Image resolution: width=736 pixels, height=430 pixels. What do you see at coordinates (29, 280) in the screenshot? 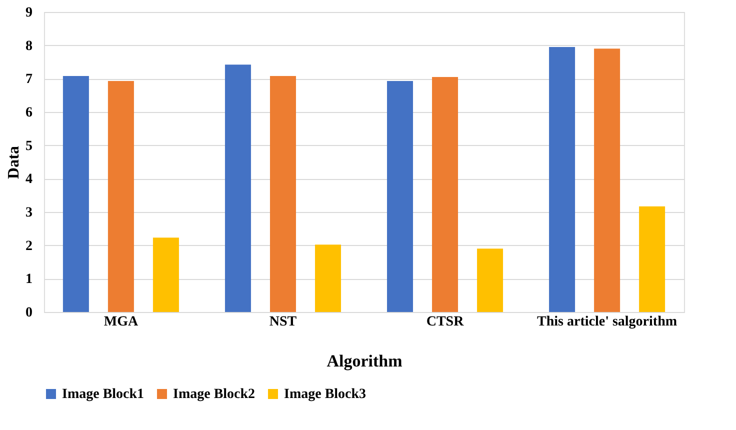
I see `y-tick-label: 1` at bounding box center [29, 280].